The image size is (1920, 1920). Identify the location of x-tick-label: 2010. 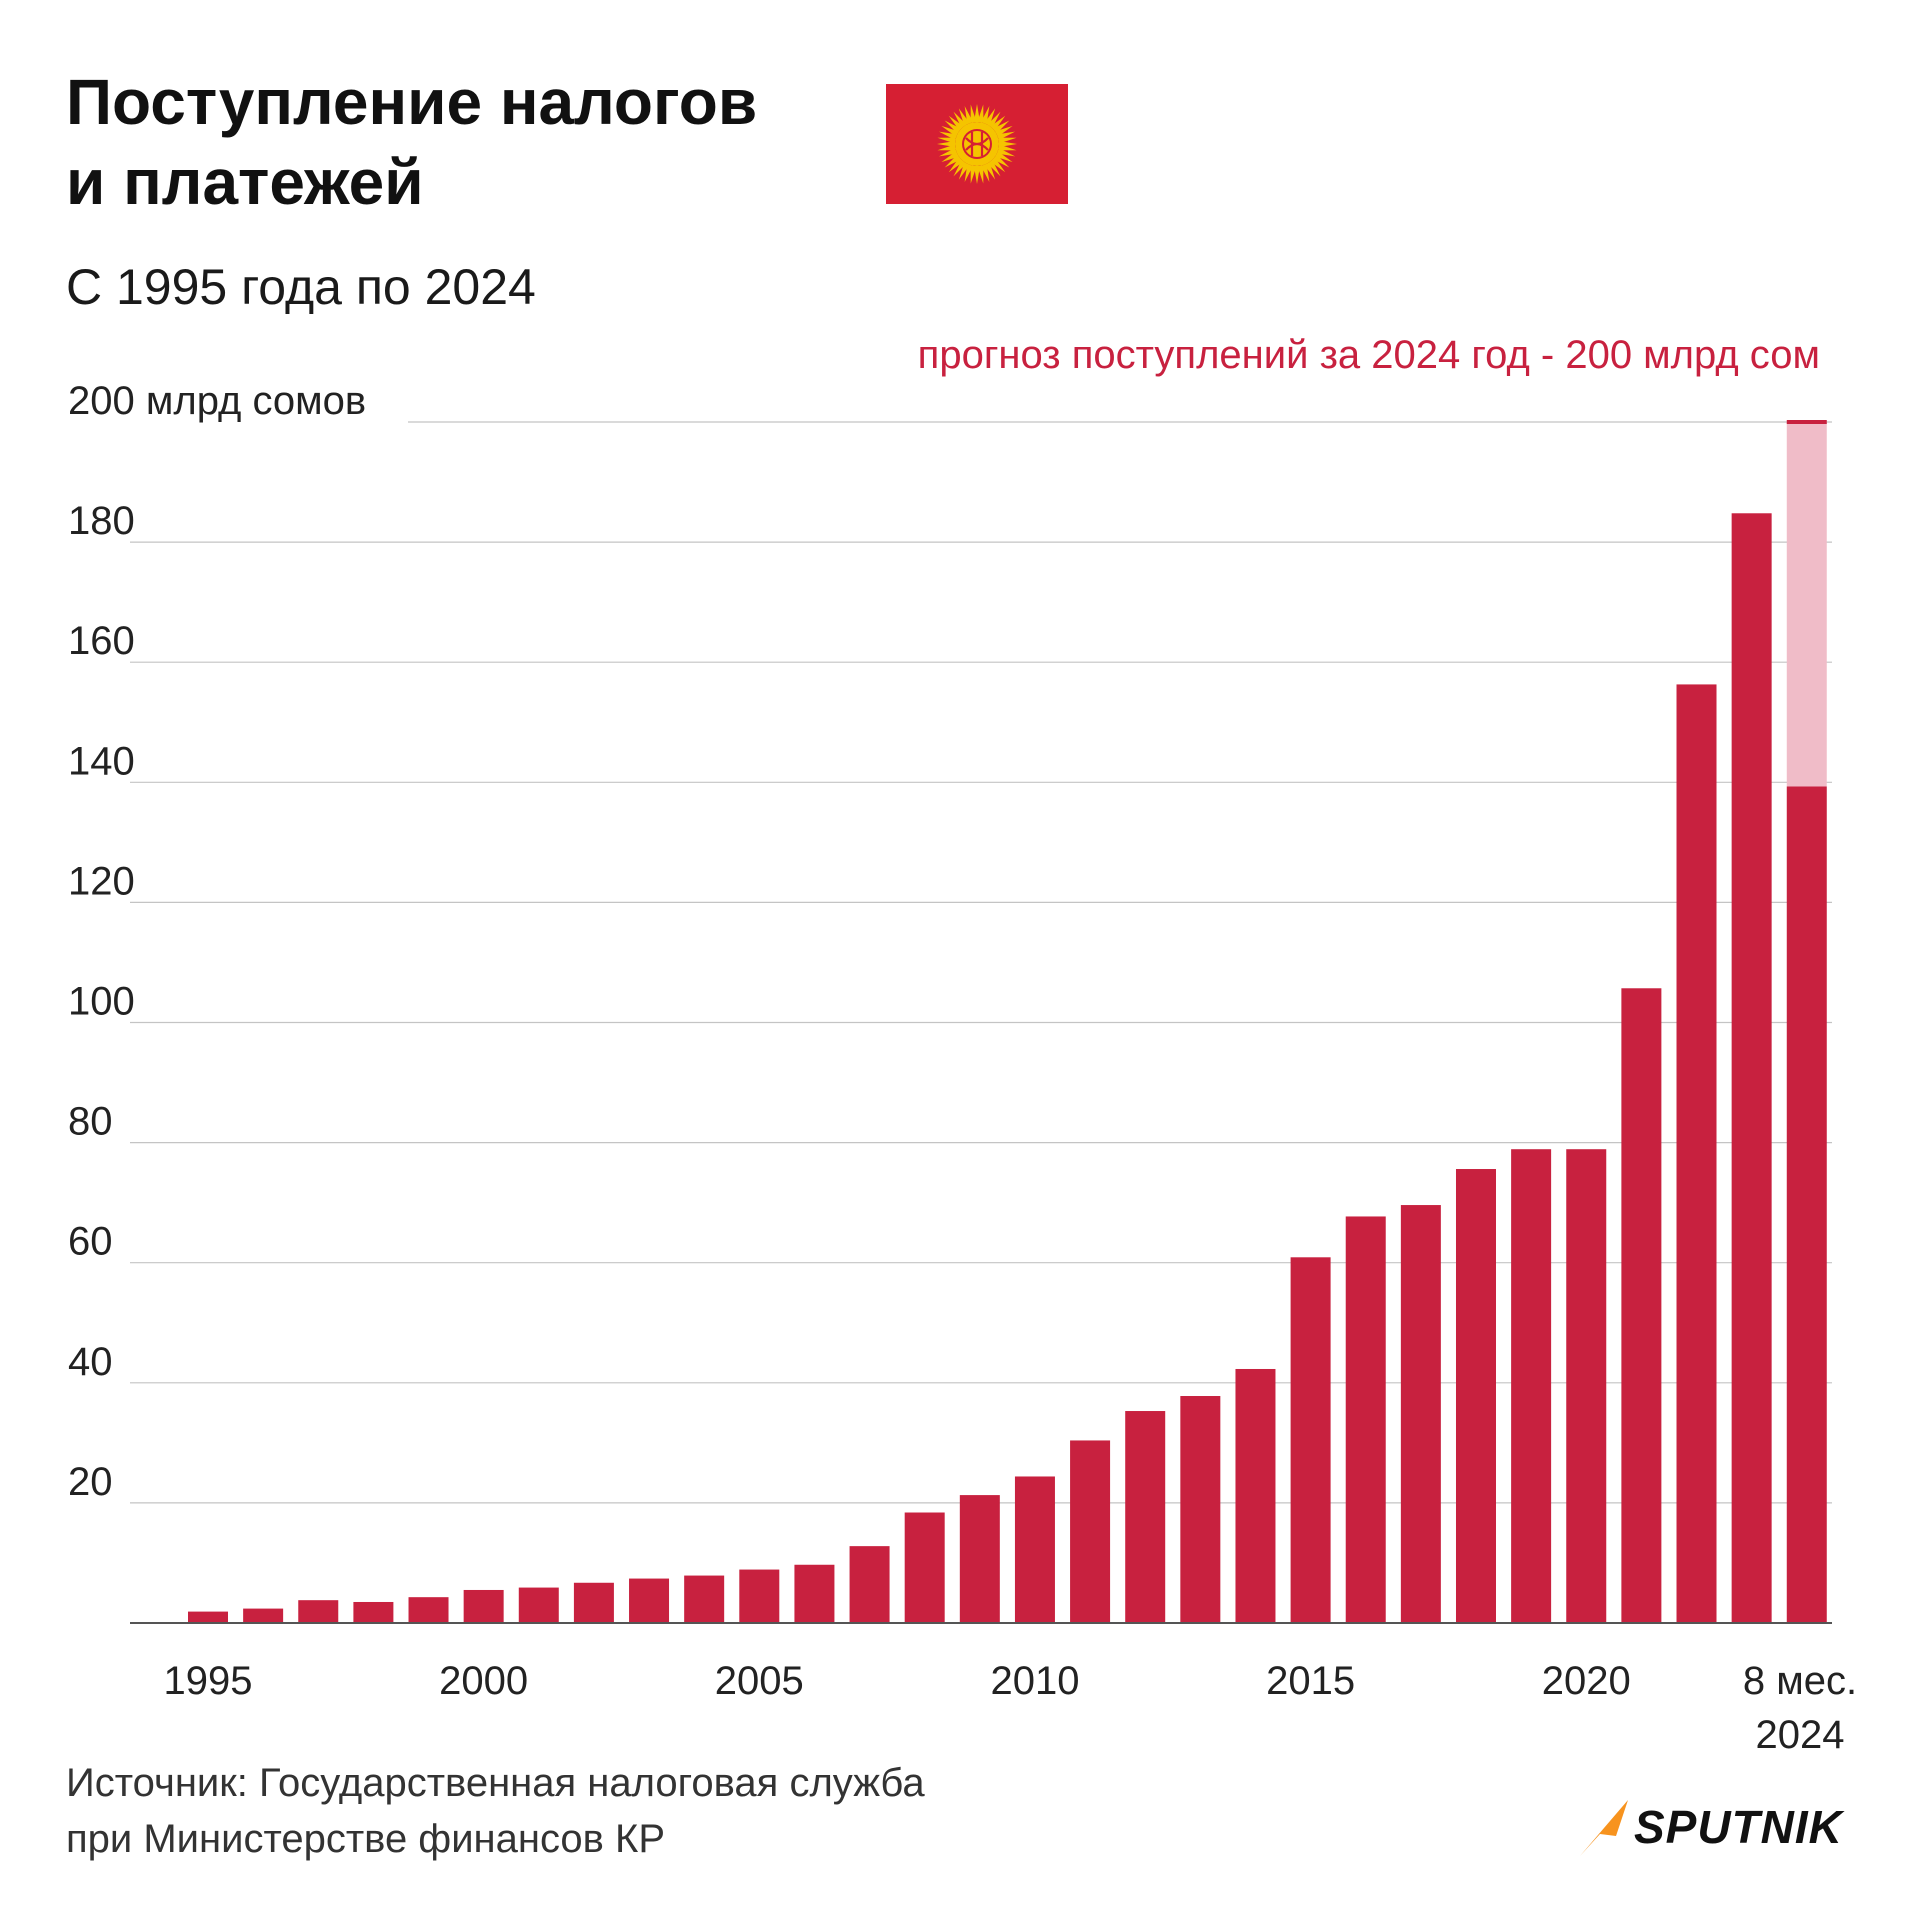
(1034, 1681).